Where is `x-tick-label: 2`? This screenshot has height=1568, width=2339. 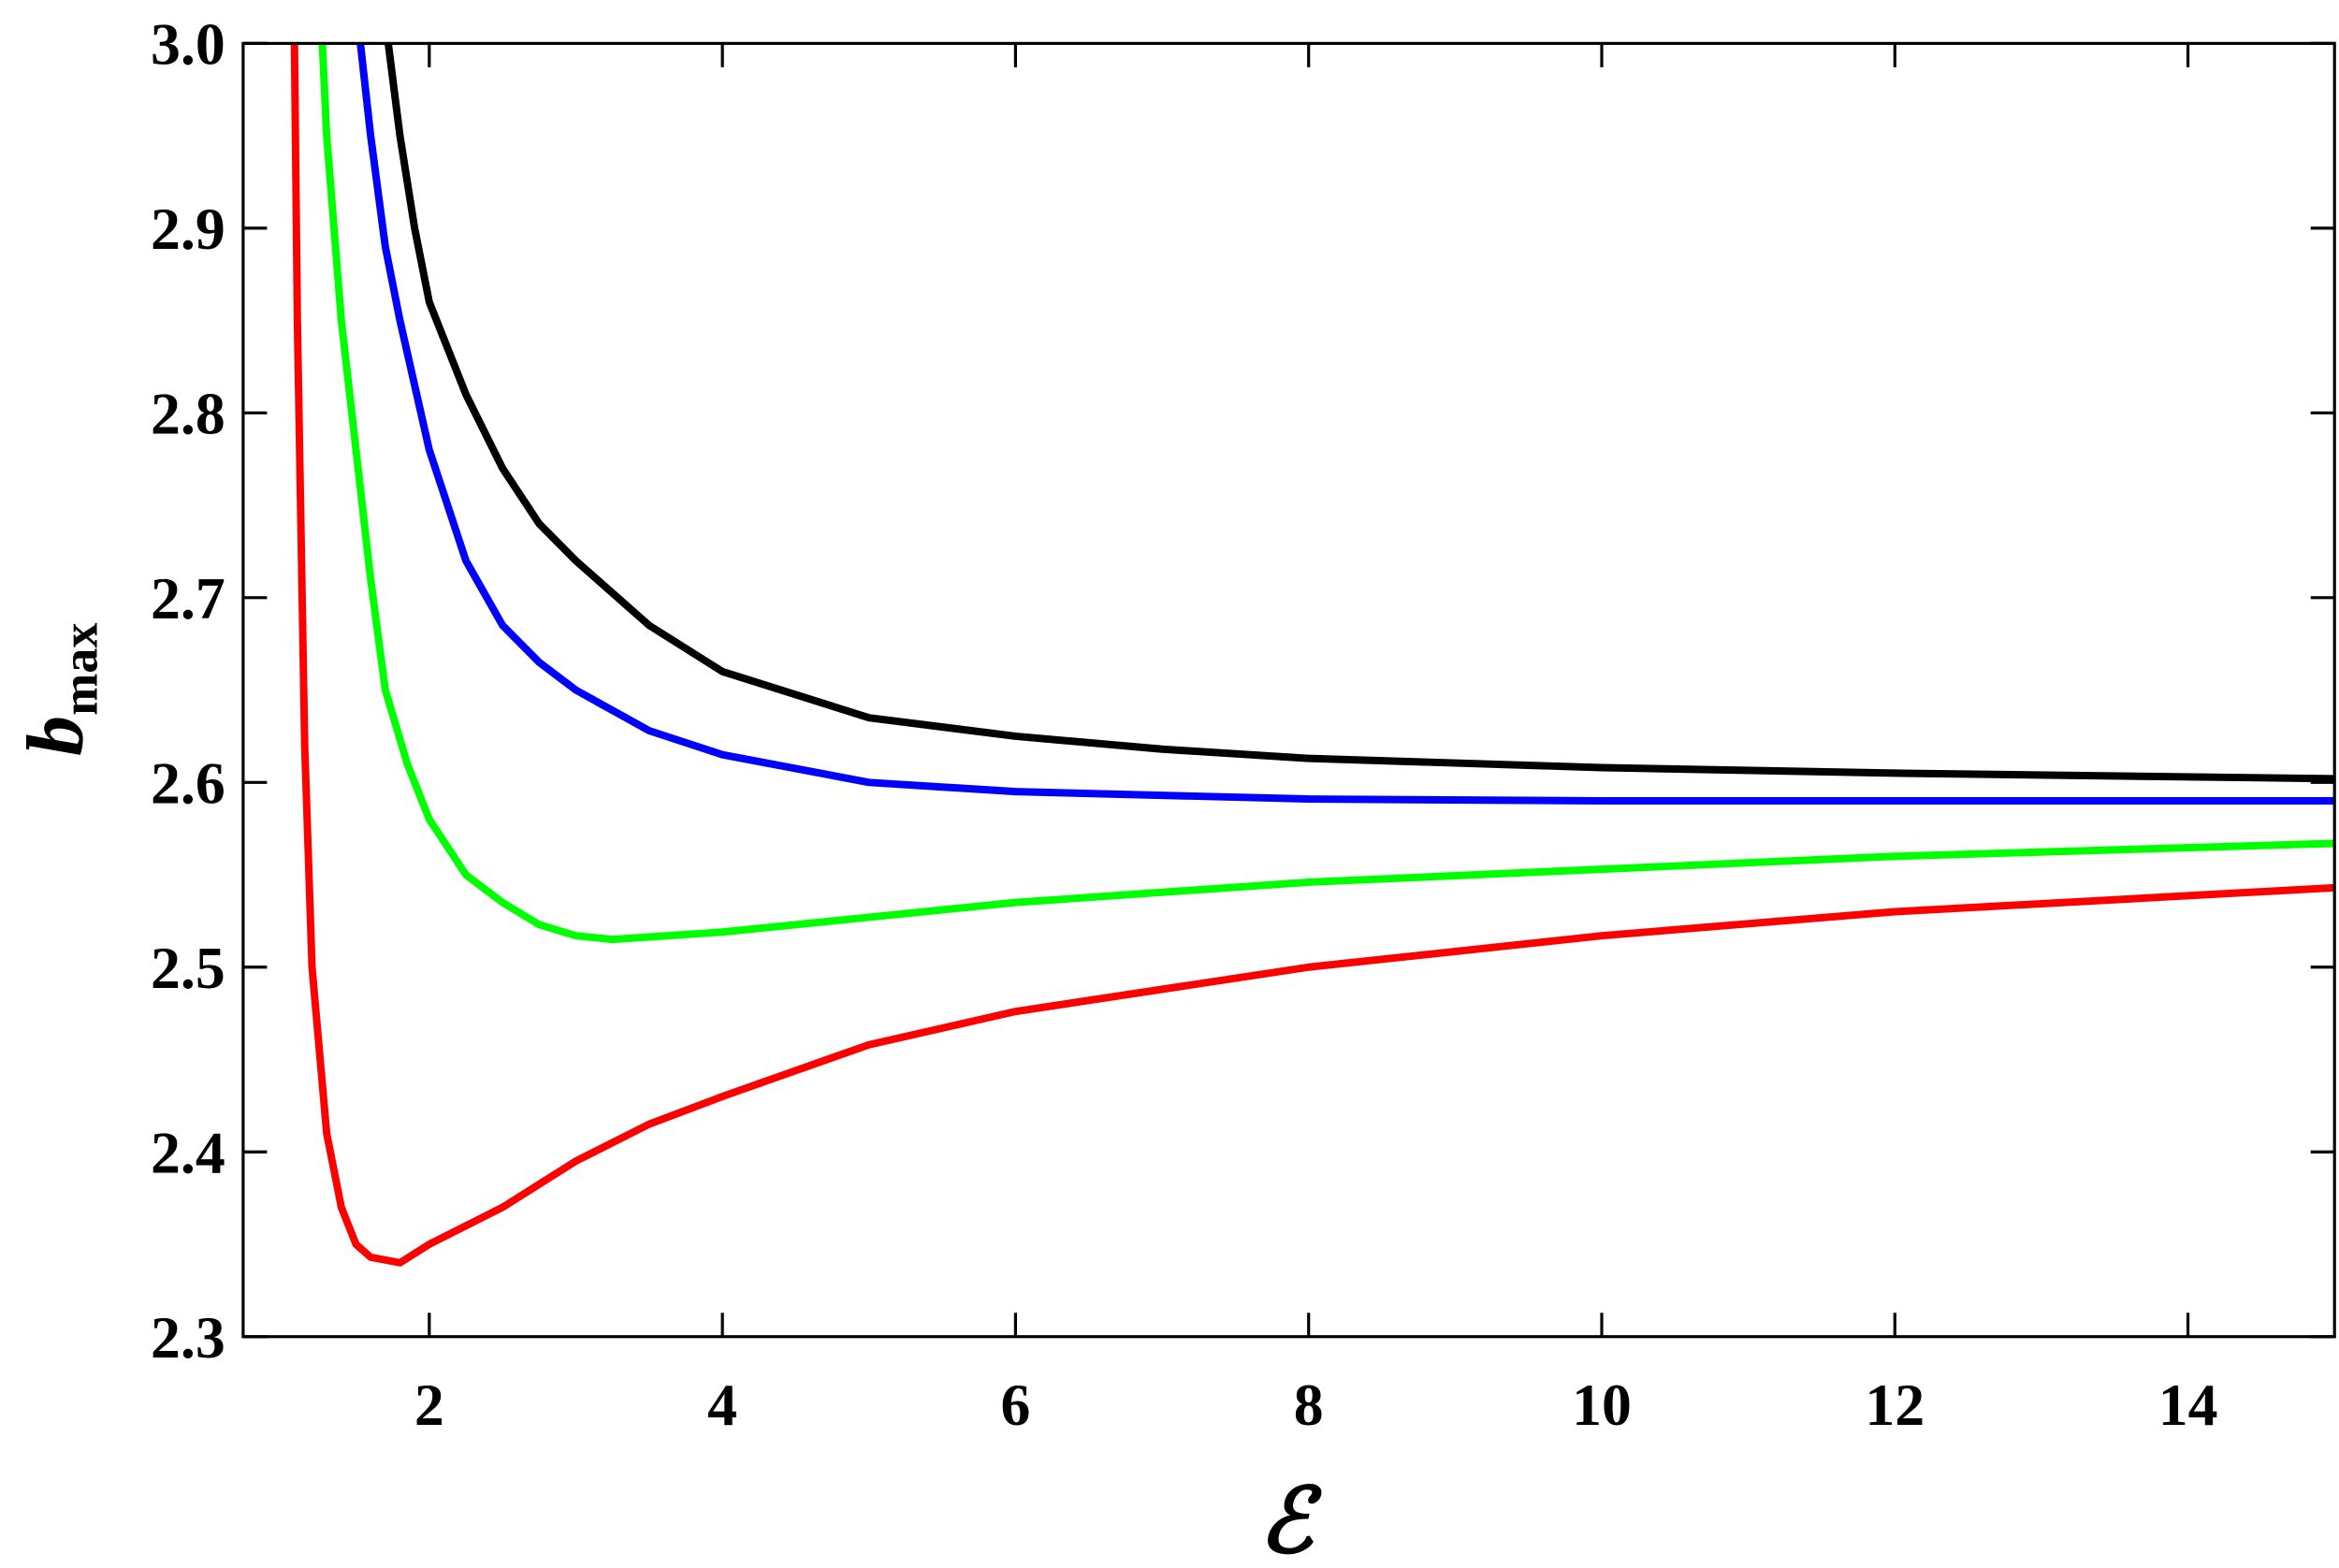
x-tick-label: 2 is located at coordinates (429, 1405).